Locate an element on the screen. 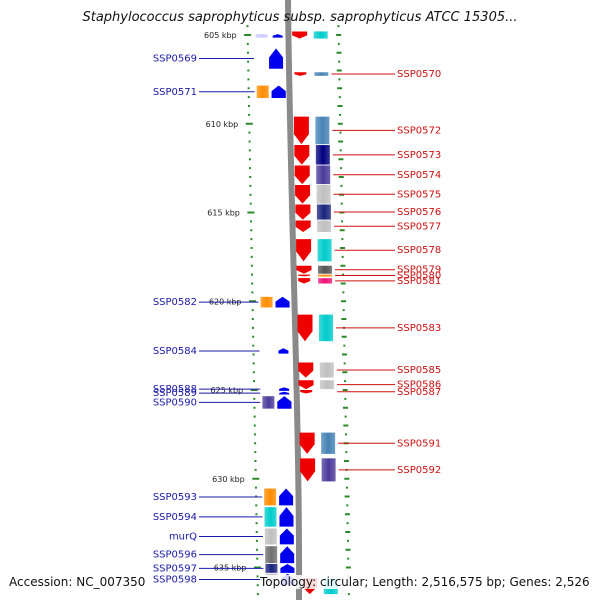 Image resolution: width=600 pixels, height=600 pixels. scale-label: 630 kbp is located at coordinates (228, 479).